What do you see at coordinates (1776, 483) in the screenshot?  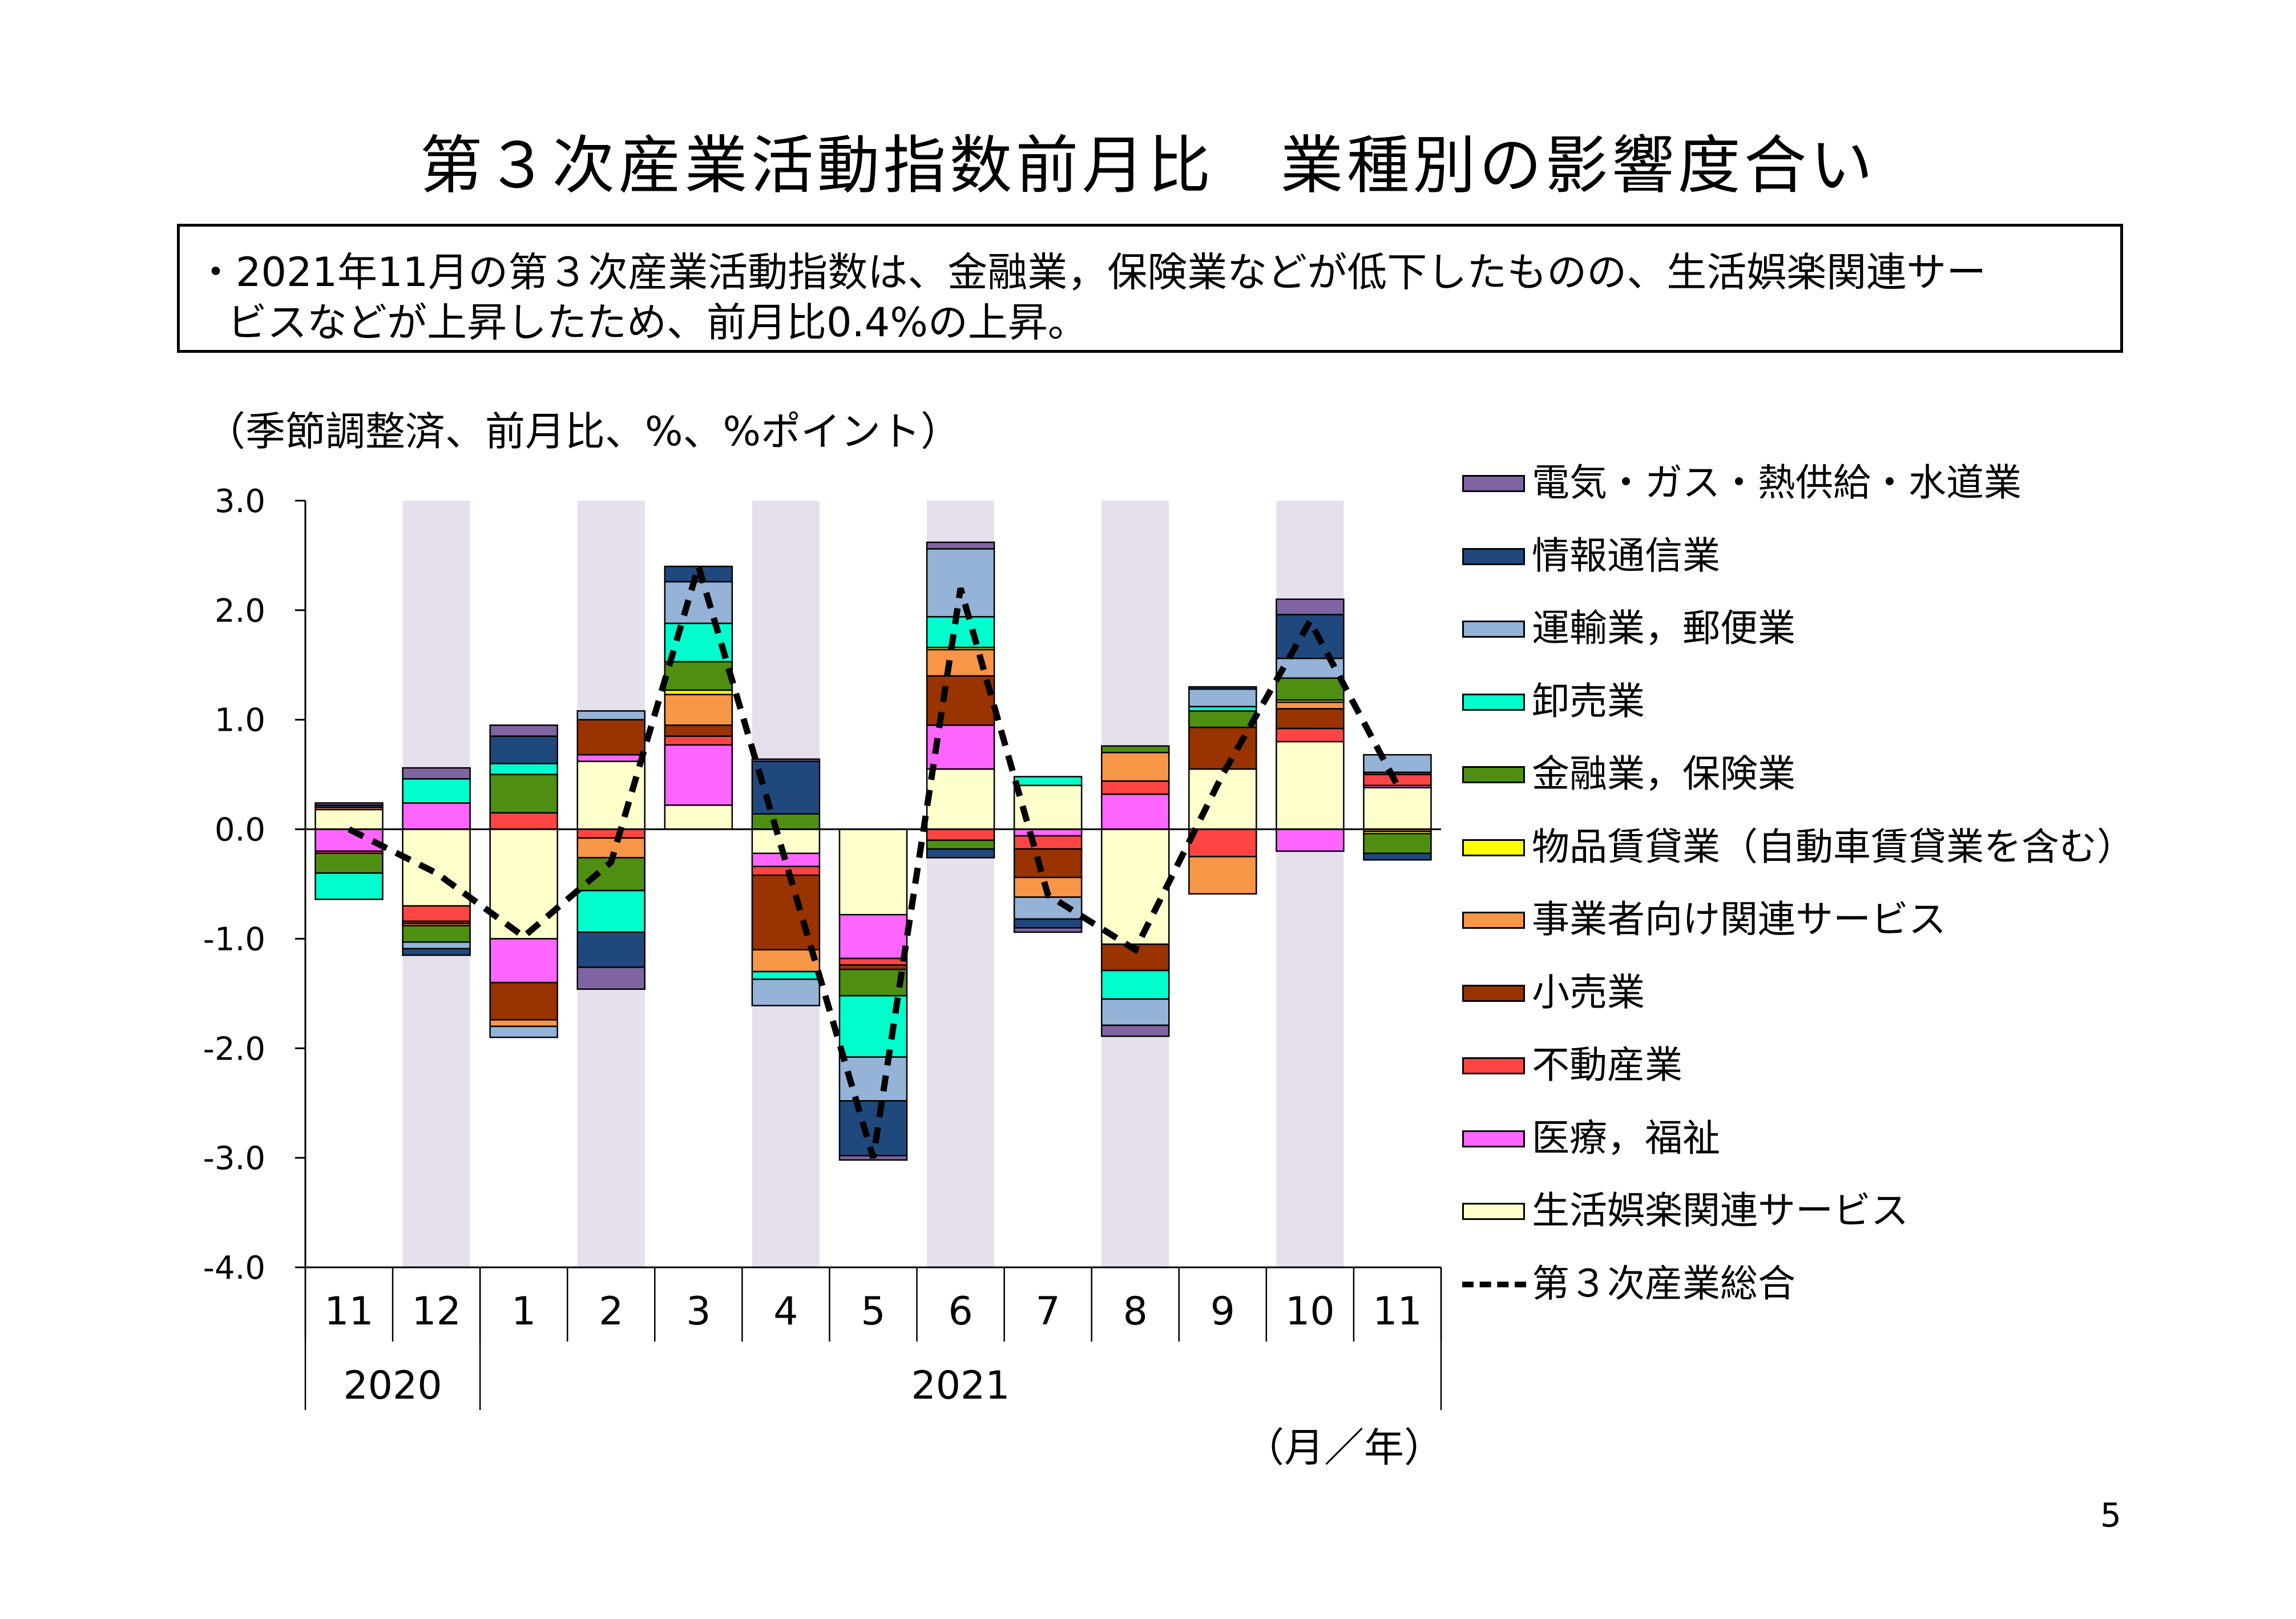 I see `legend-label: 電気・ガス・熱供給・水道業` at bounding box center [1776, 483].